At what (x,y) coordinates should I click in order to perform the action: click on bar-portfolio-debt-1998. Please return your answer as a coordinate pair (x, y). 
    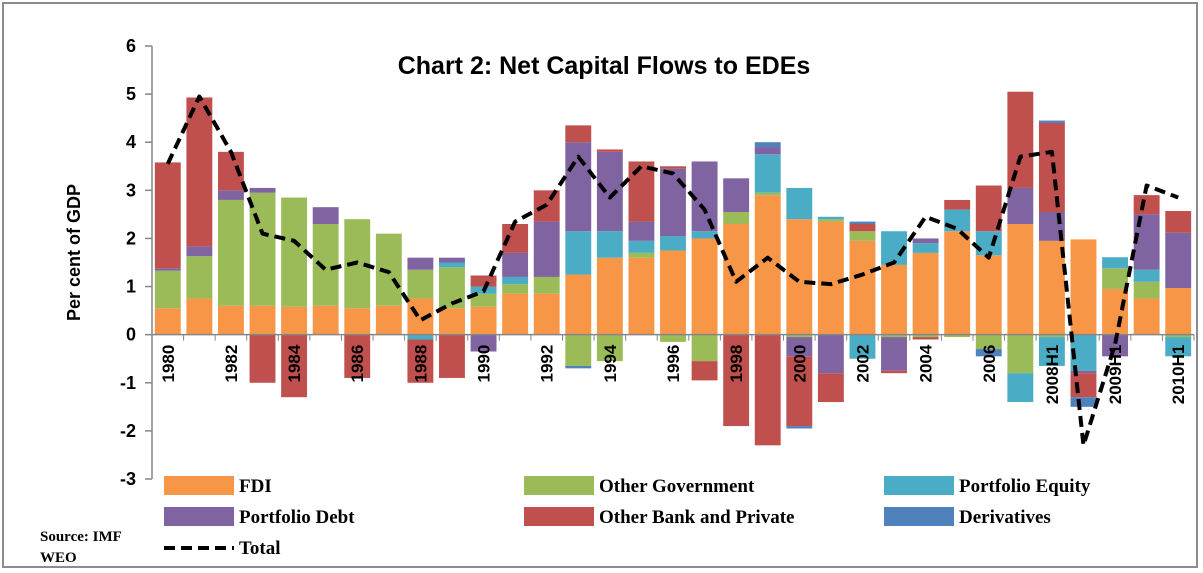
    Looking at the image, I should click on (736, 195).